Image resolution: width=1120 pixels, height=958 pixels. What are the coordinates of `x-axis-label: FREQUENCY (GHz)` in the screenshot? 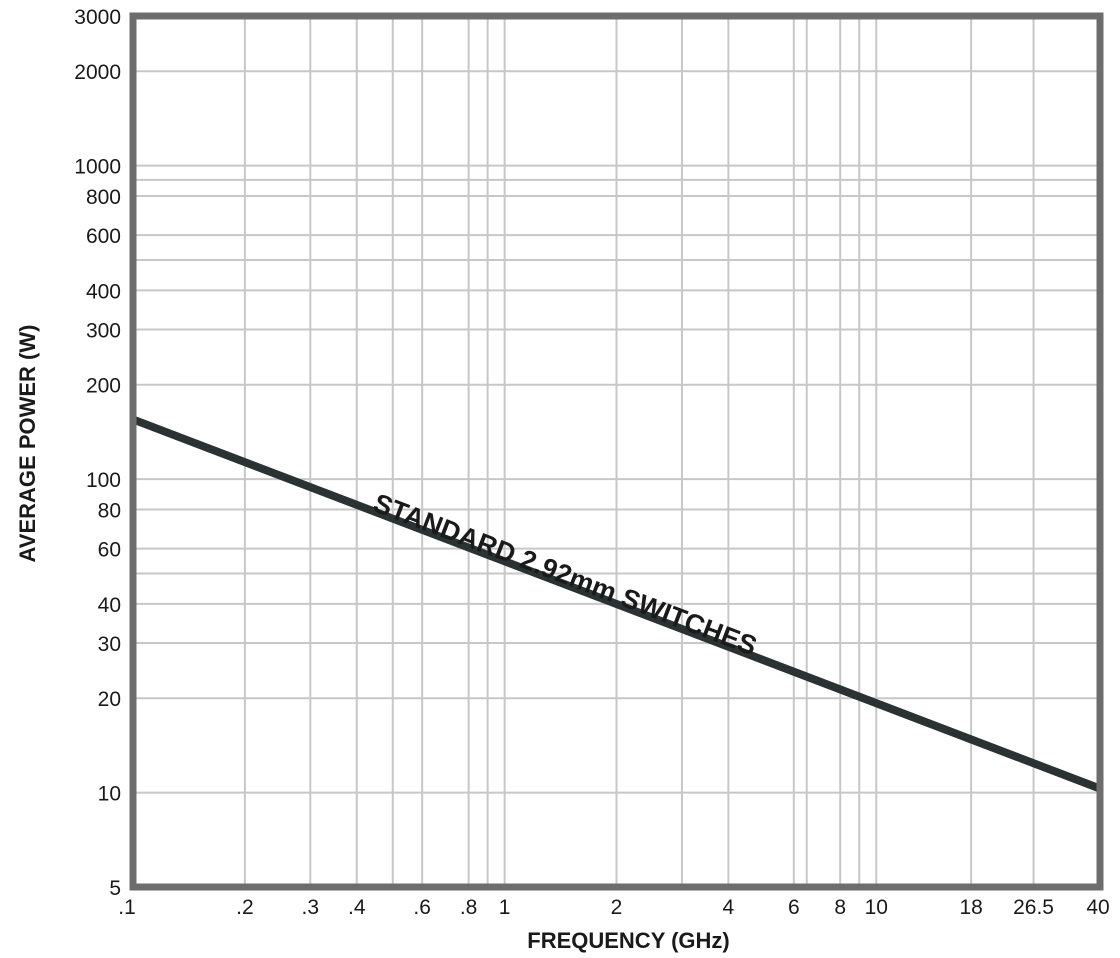 It's located at (628, 940).